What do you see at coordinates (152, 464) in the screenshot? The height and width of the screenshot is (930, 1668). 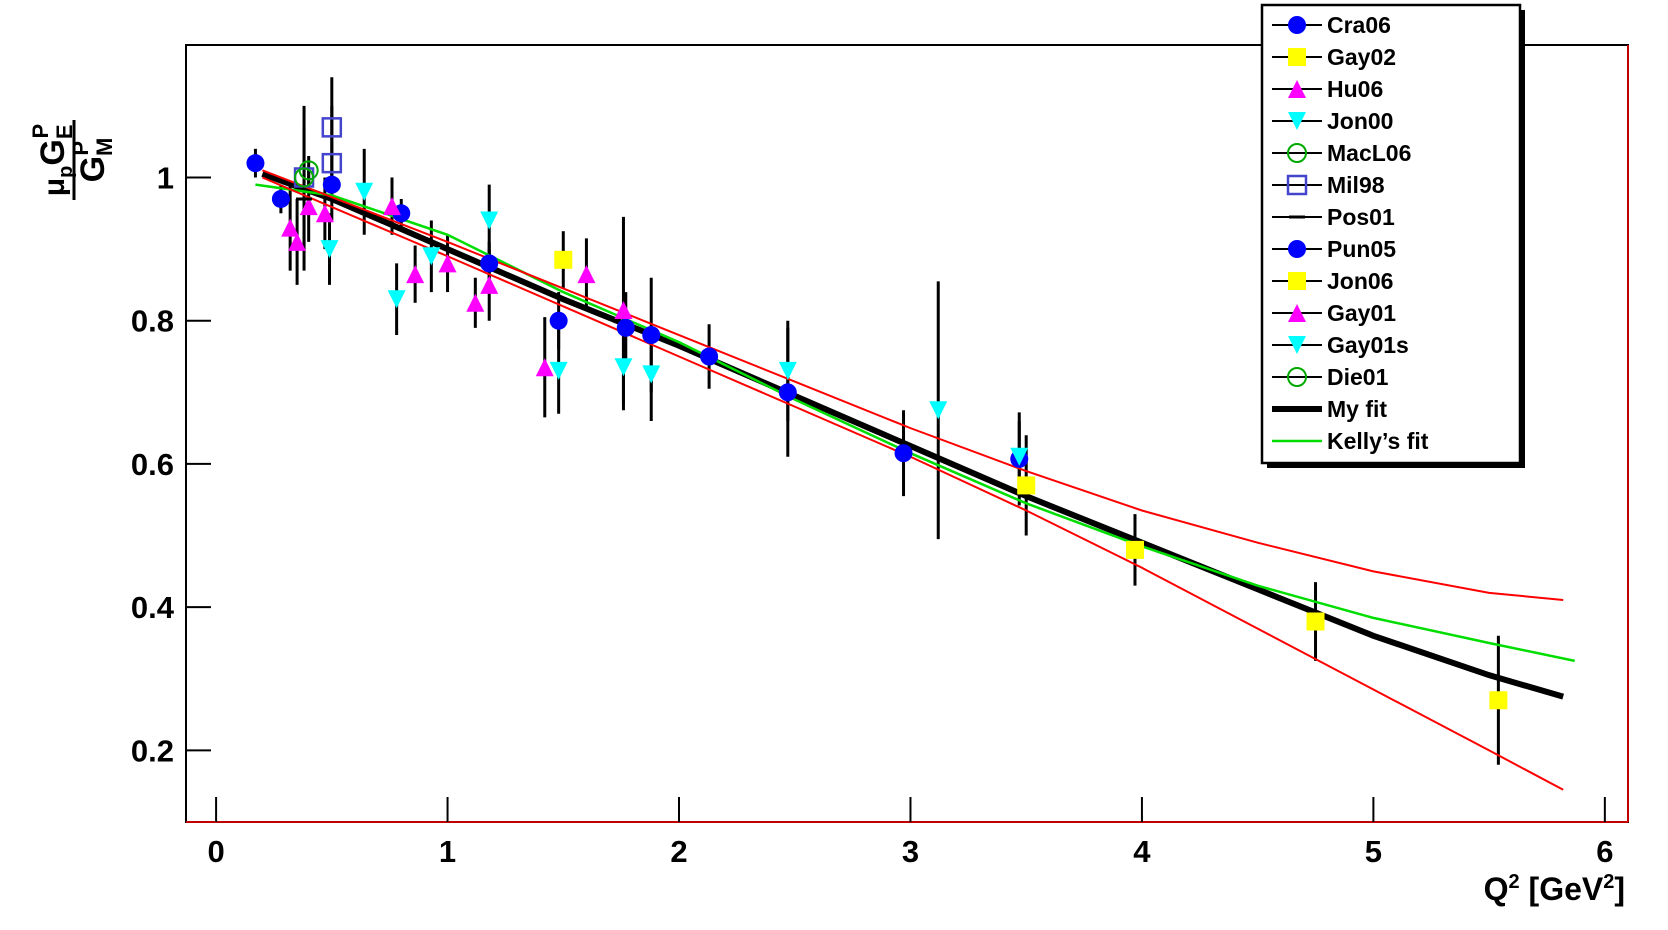 I see `y-tick-label: 0.6` at bounding box center [152, 464].